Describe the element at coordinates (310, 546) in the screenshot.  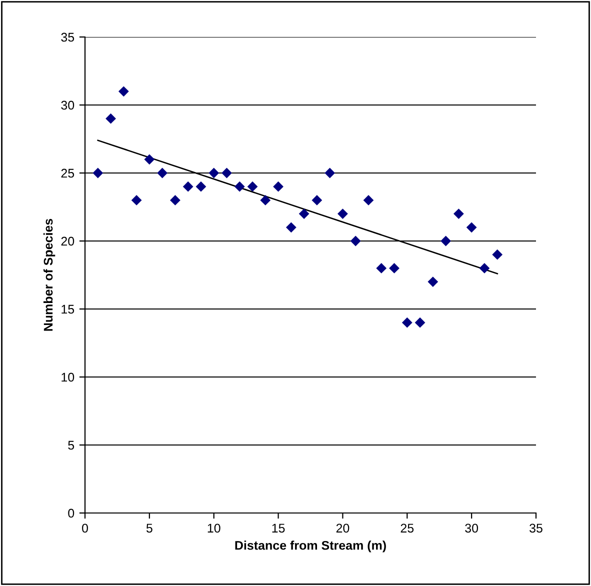
I see `x-axis-title: Distance from Stream (m)` at that location.